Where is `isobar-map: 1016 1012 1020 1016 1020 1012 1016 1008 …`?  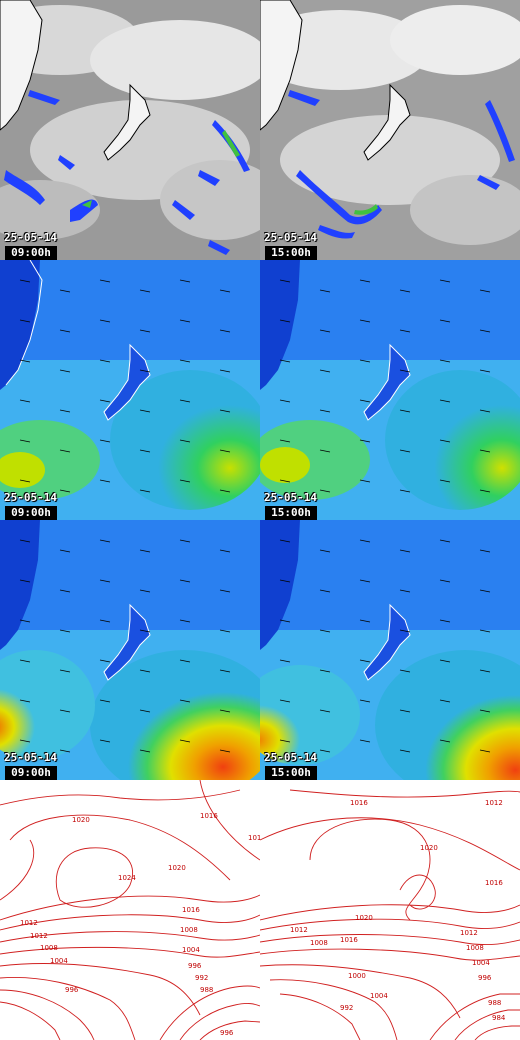 isobar-map: 1016 1012 1020 1016 1020 1012 1016 1008 … is located at coordinates (390, 910).